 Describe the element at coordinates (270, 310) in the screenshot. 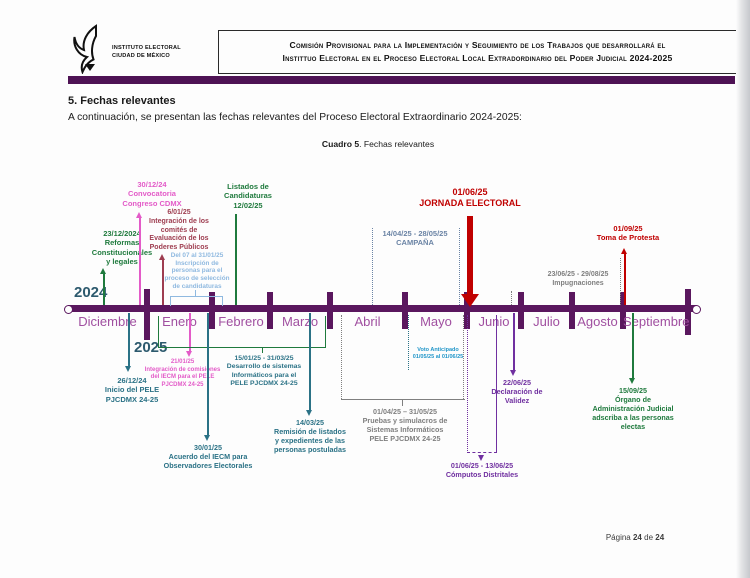

I see `tick-feb-mar` at that location.